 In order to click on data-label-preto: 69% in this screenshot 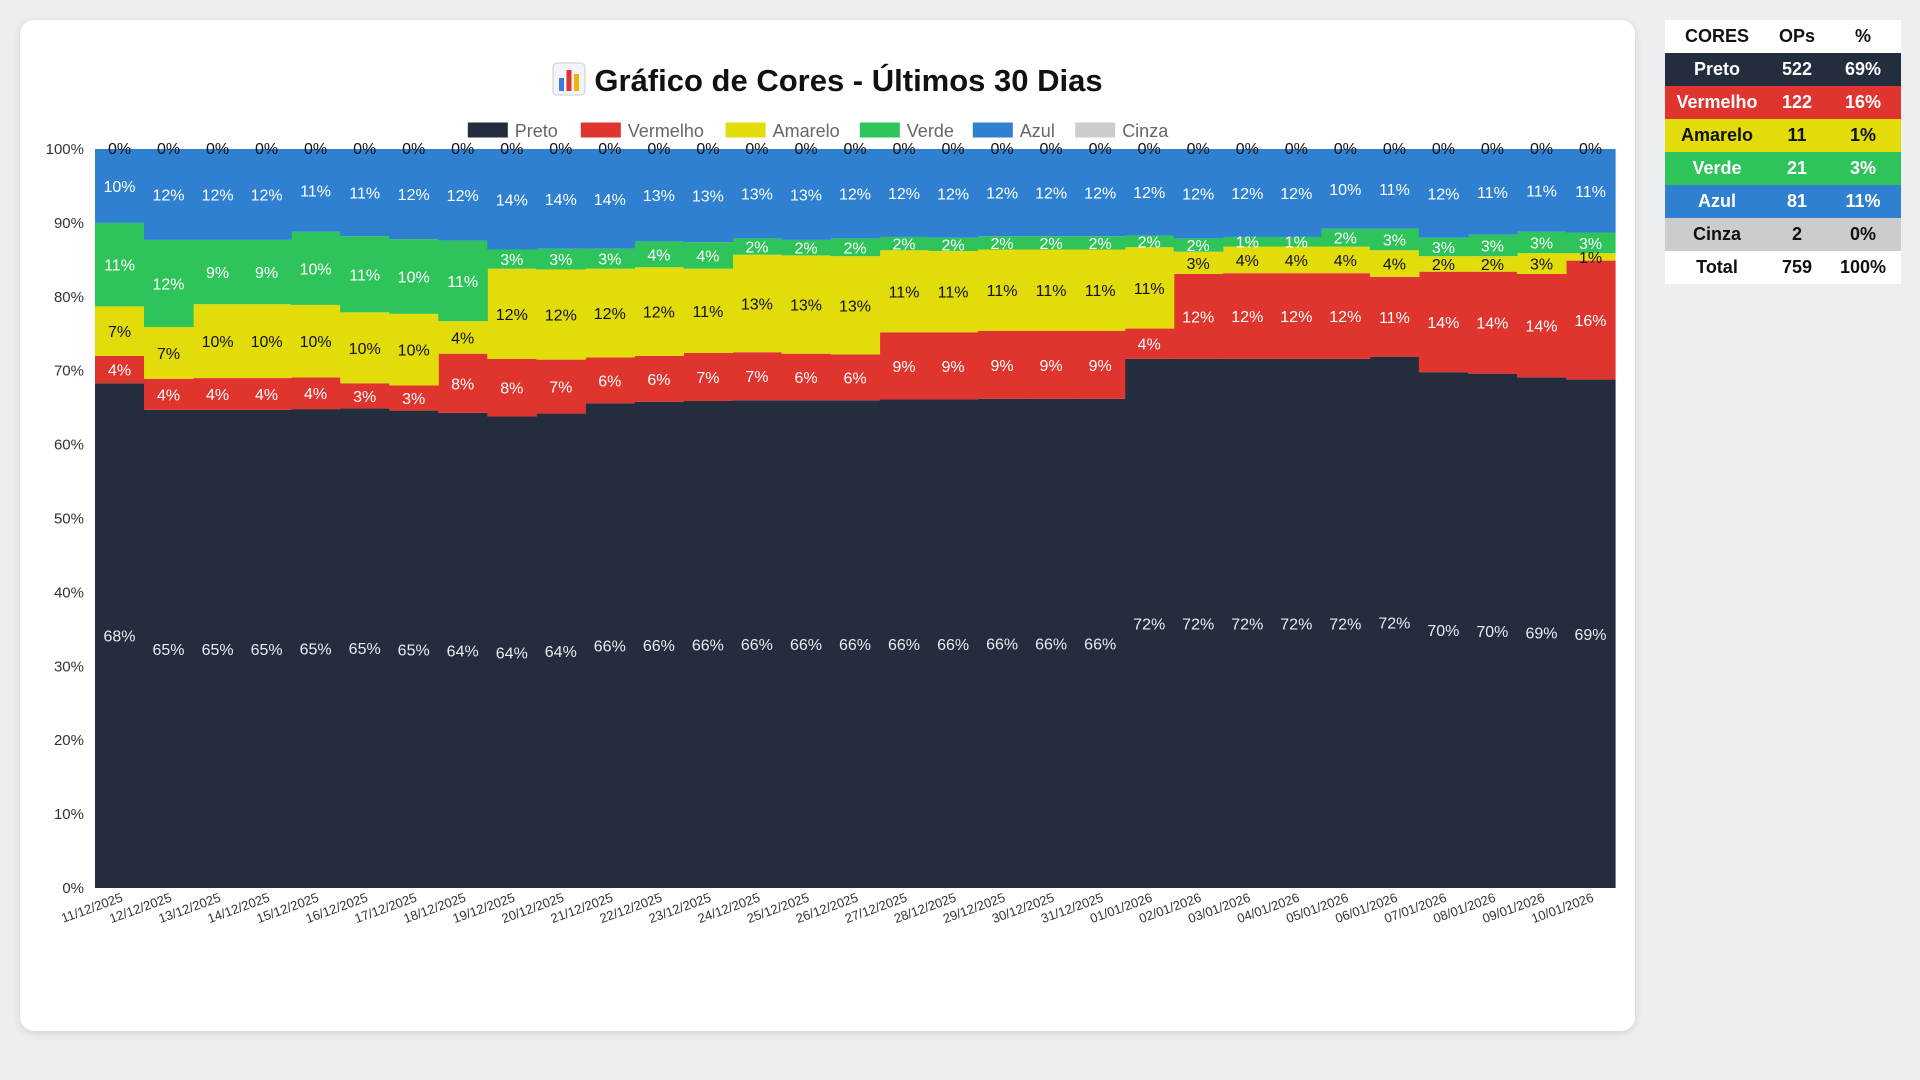, I will do `click(1541, 634)`.